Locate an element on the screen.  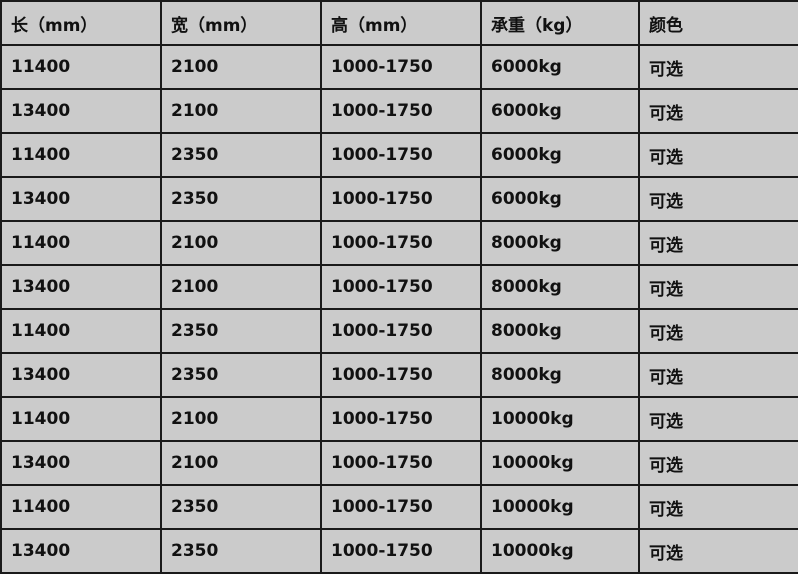
header-color: 颜色 is located at coordinates (718, 23).